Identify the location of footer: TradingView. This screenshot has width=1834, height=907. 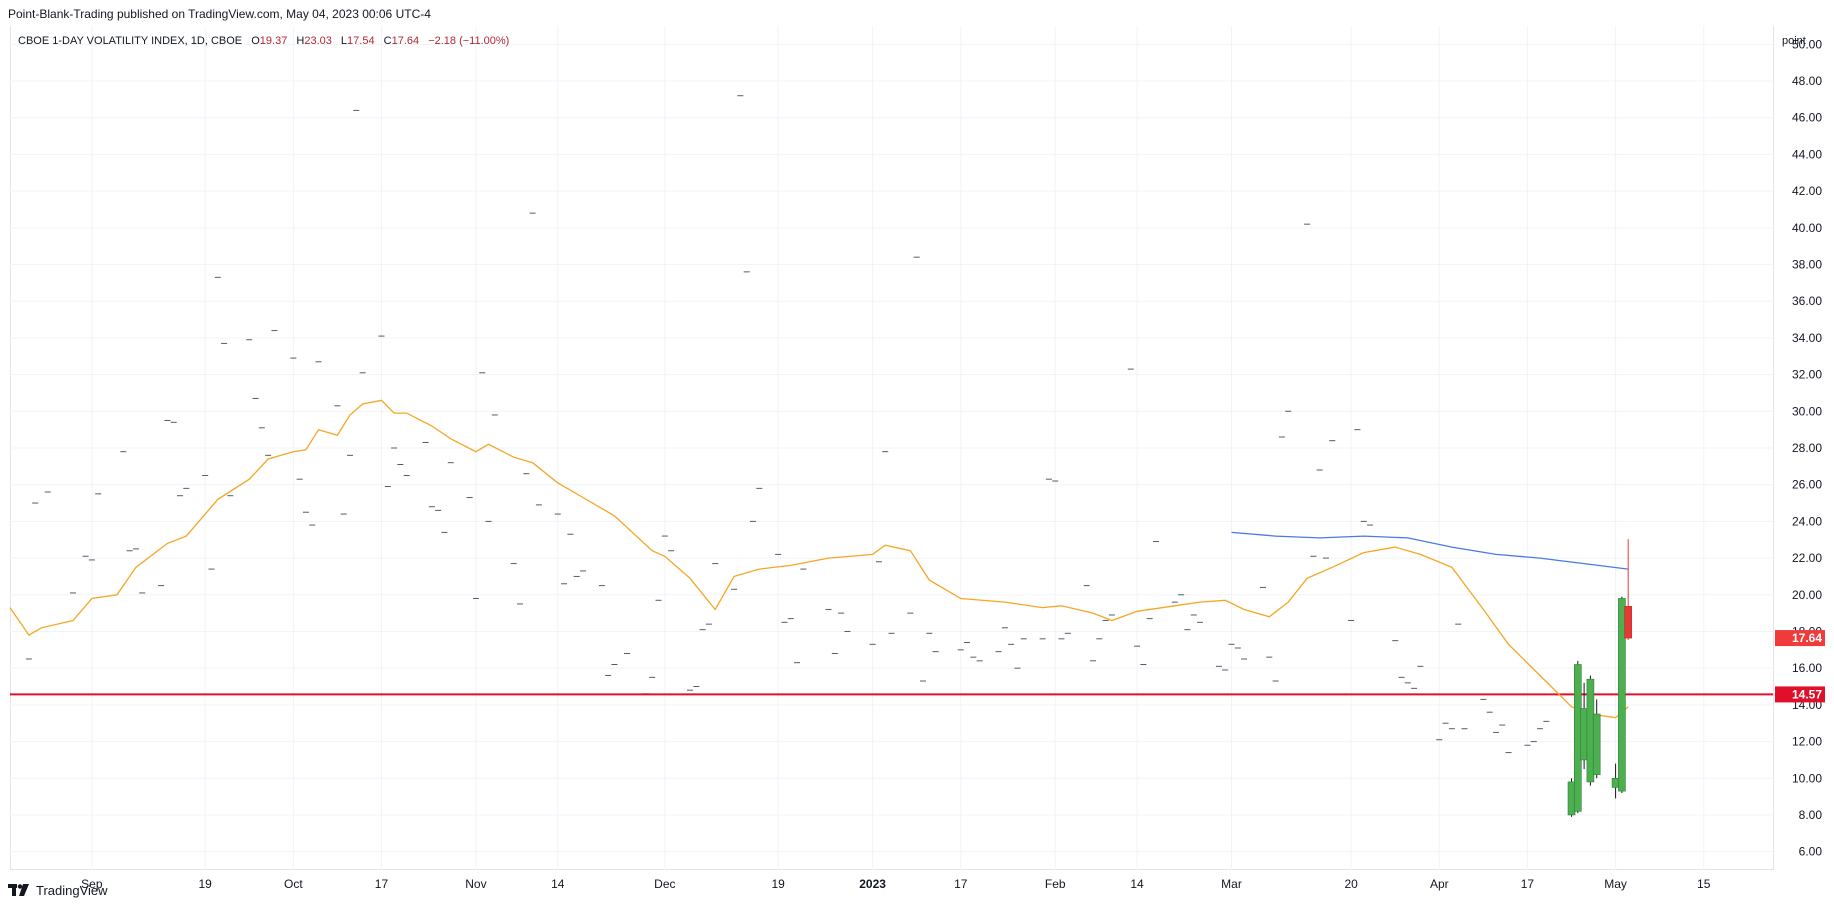
(58, 890).